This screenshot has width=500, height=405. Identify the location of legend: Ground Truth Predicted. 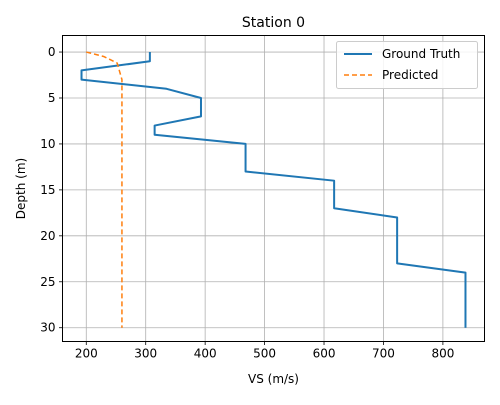
(407, 65).